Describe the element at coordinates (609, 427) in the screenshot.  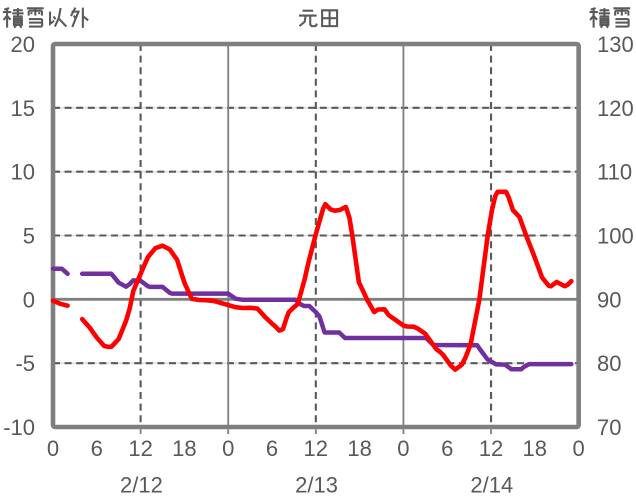
I see `svg-text: 70` at that location.